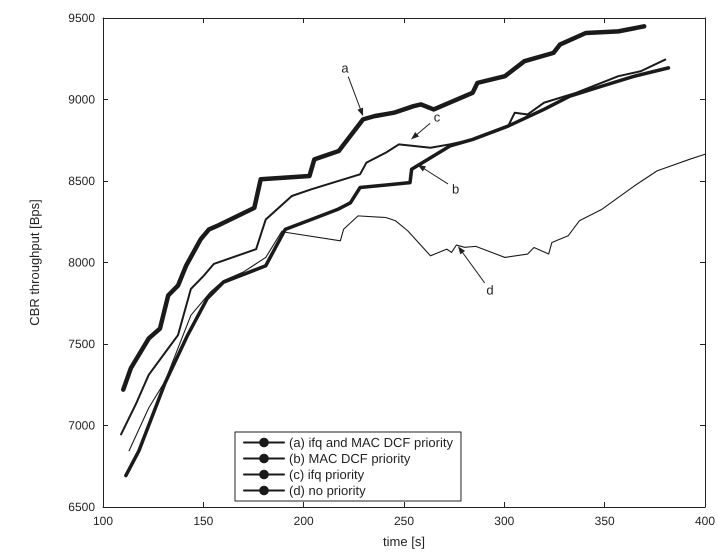  Describe the element at coordinates (103, 521) in the screenshot. I see `x-tick-label: 100` at that location.